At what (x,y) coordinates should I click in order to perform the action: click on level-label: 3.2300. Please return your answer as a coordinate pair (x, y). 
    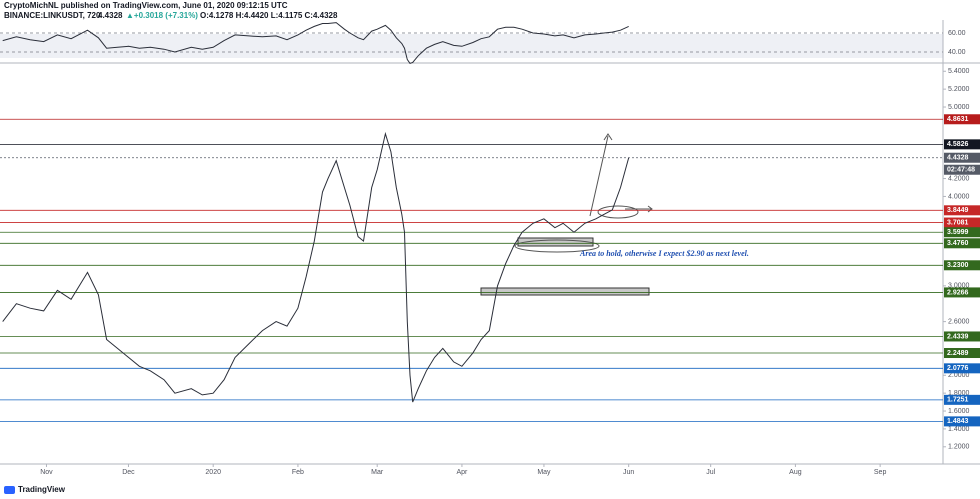
    Looking at the image, I should click on (958, 265).